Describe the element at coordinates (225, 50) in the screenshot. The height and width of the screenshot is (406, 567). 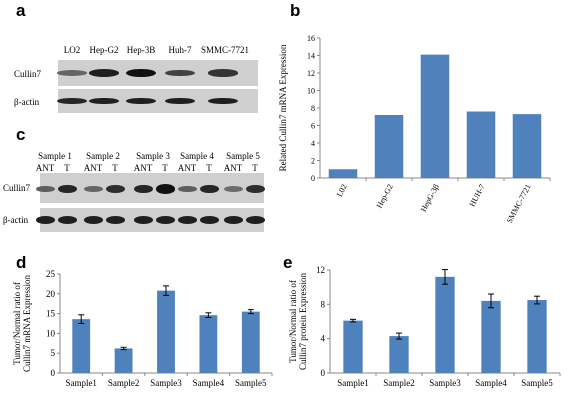
I see `panel-a-lane-label: SMMC-7721` at that location.